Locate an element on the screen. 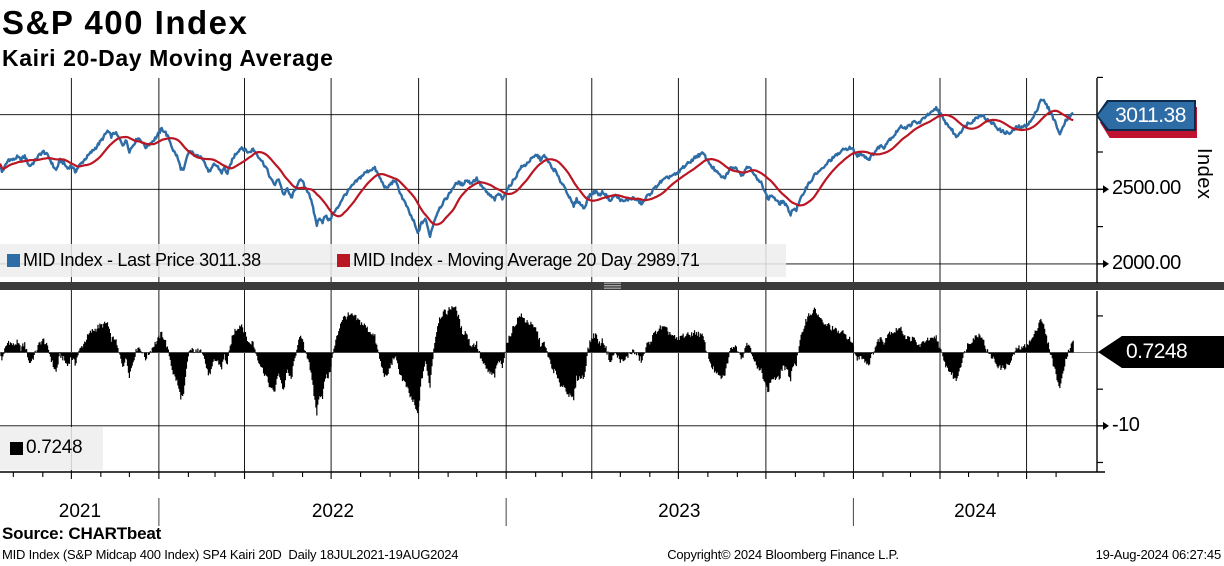  footer-copyright: Copyright© 2024 Bloomberg Finance L.P. is located at coordinates (783, 554).